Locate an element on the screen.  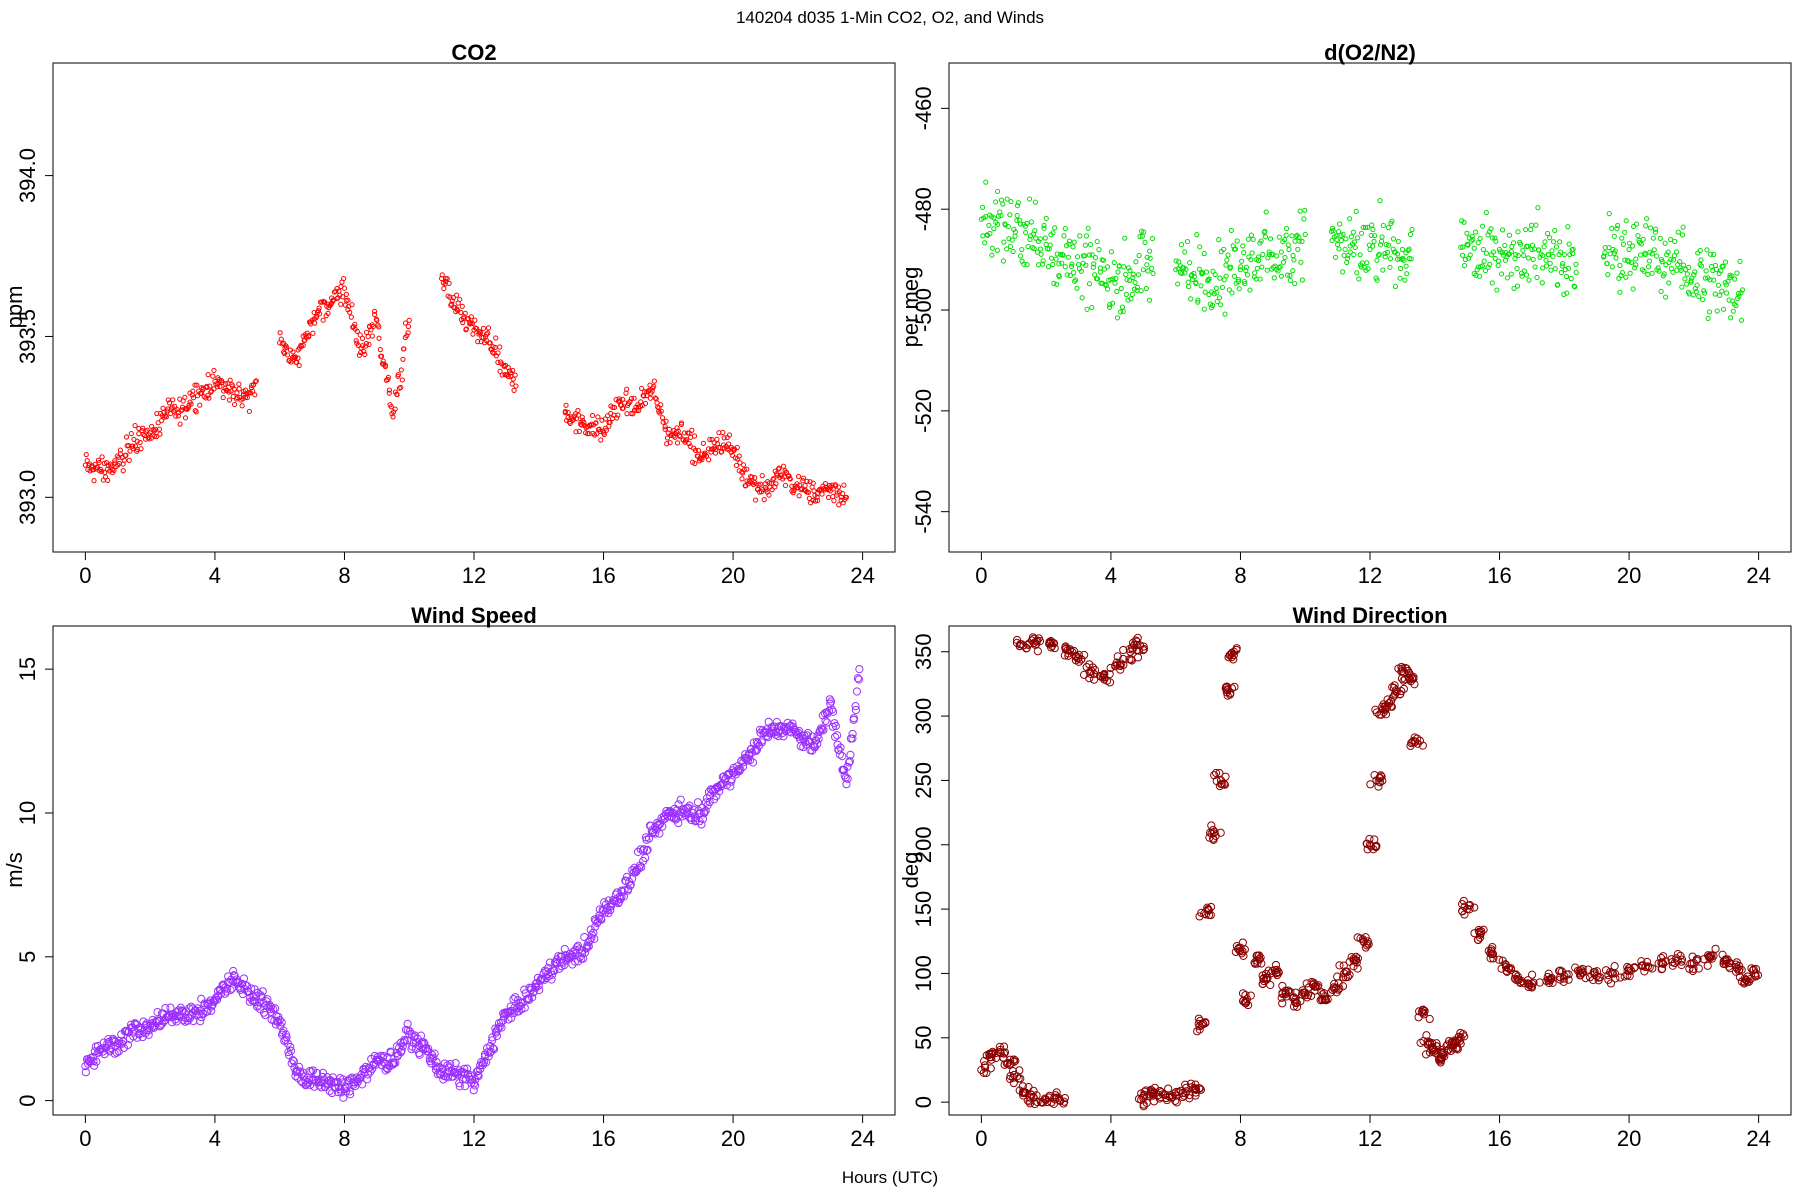
wind-speed-xtick-label: 16 is located at coordinates (603, 1138).